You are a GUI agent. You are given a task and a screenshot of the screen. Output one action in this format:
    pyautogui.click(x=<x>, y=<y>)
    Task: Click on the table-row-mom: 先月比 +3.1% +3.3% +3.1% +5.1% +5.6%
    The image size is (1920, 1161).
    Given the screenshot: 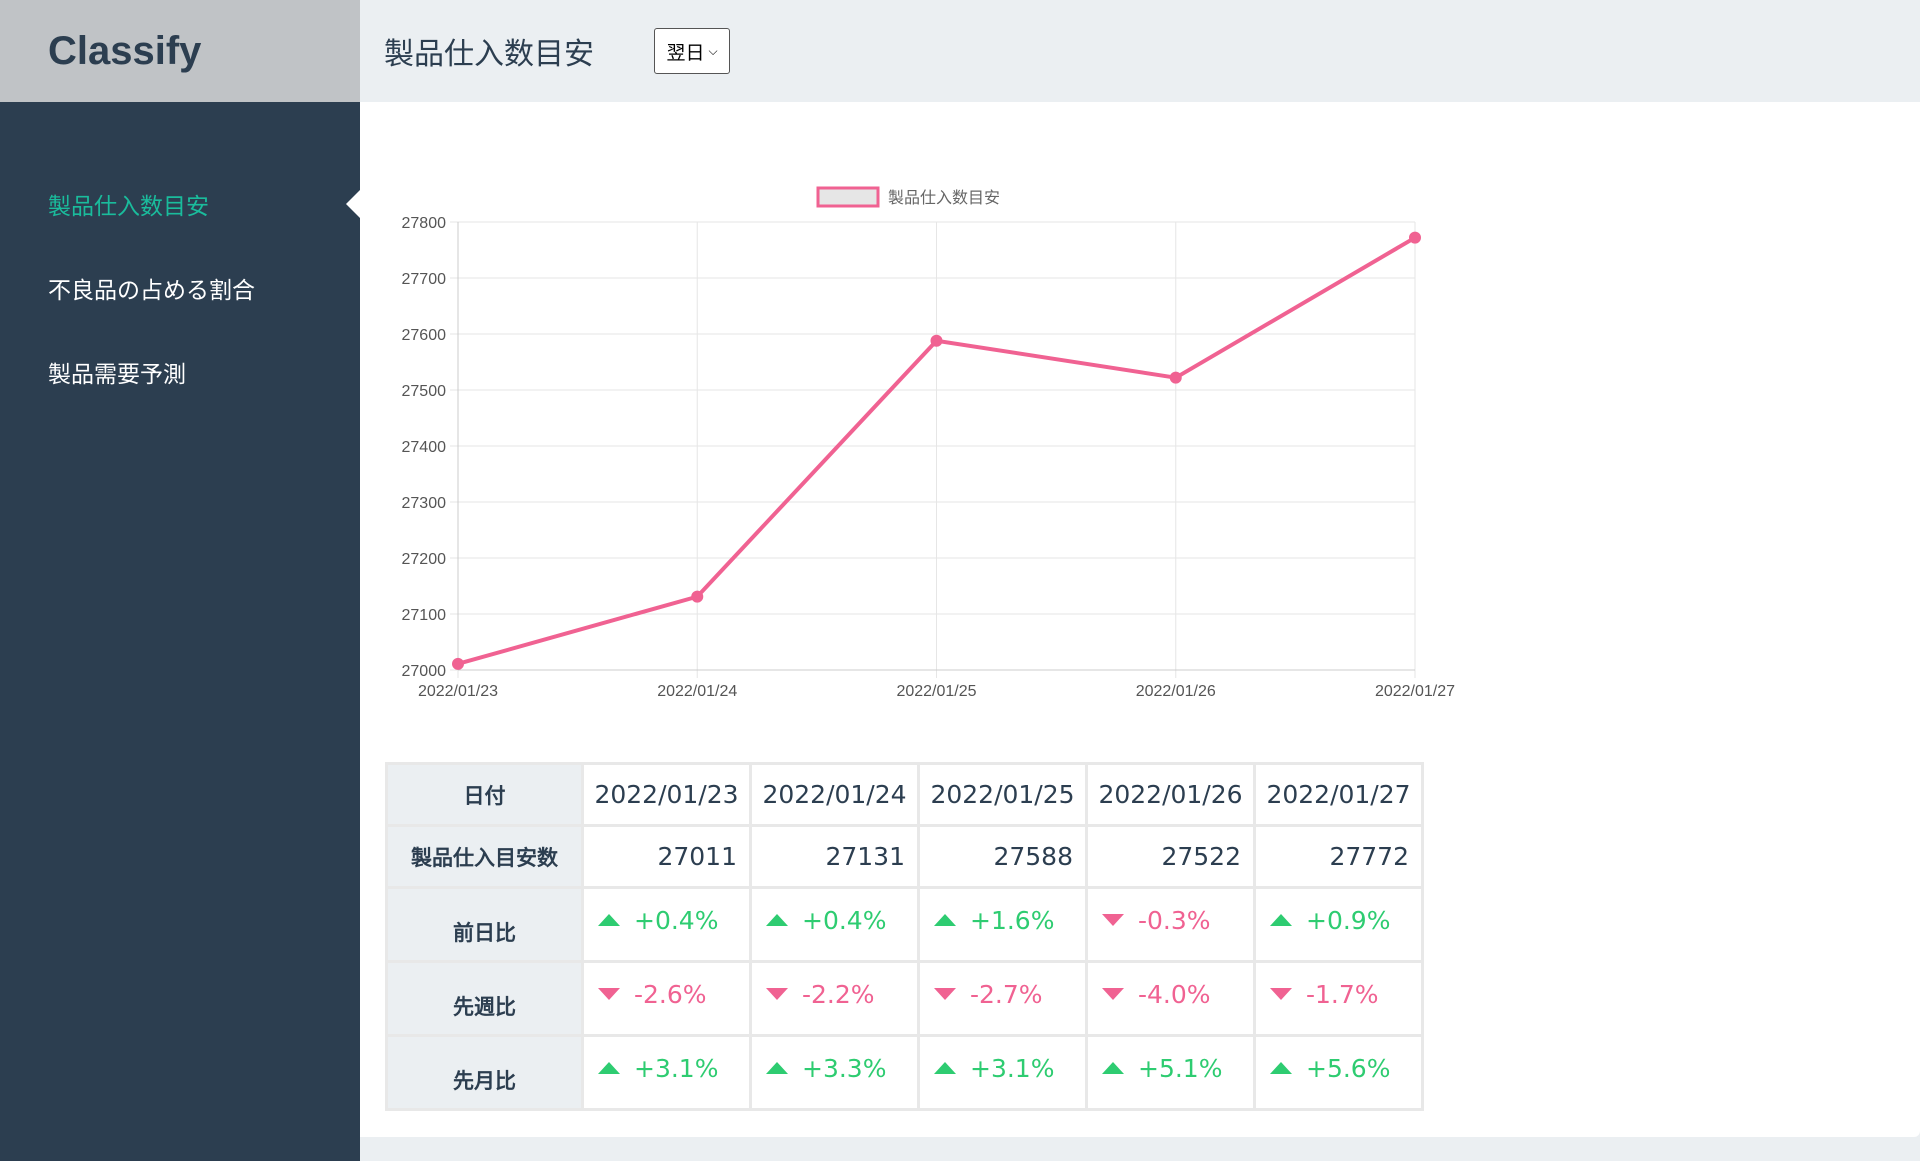 What is the action you would take?
    pyautogui.click(x=904, y=1072)
    